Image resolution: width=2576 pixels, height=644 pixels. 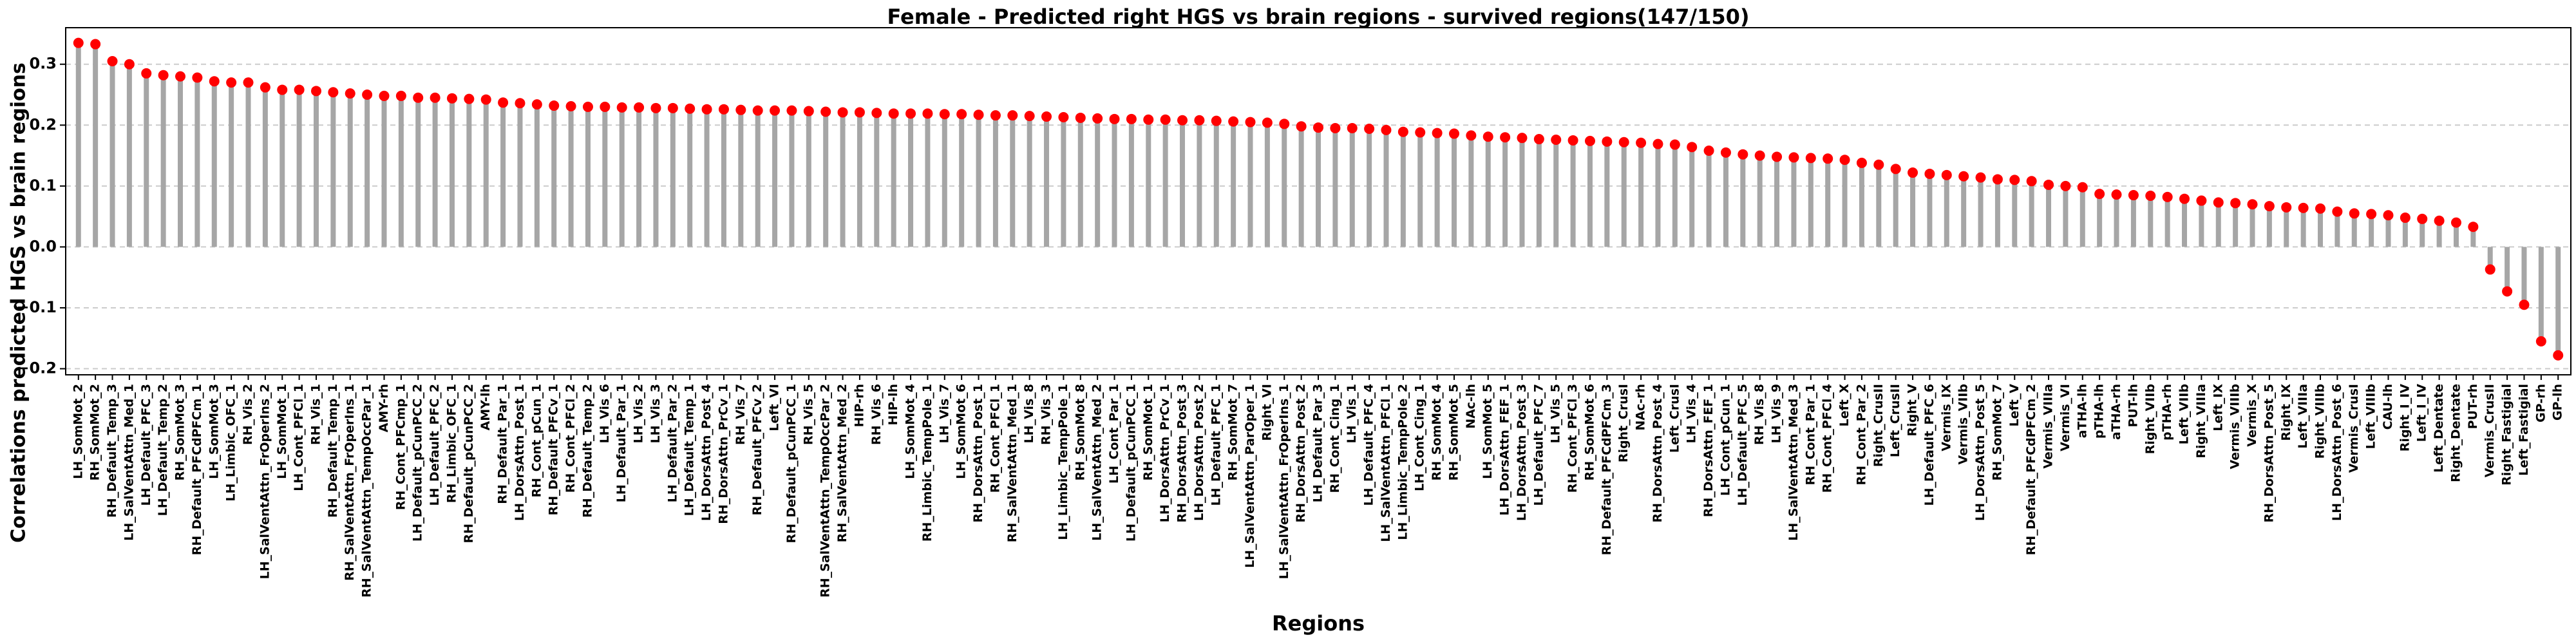 I want to click on x-tick-label: NAc-lh, so click(x=1471, y=406).